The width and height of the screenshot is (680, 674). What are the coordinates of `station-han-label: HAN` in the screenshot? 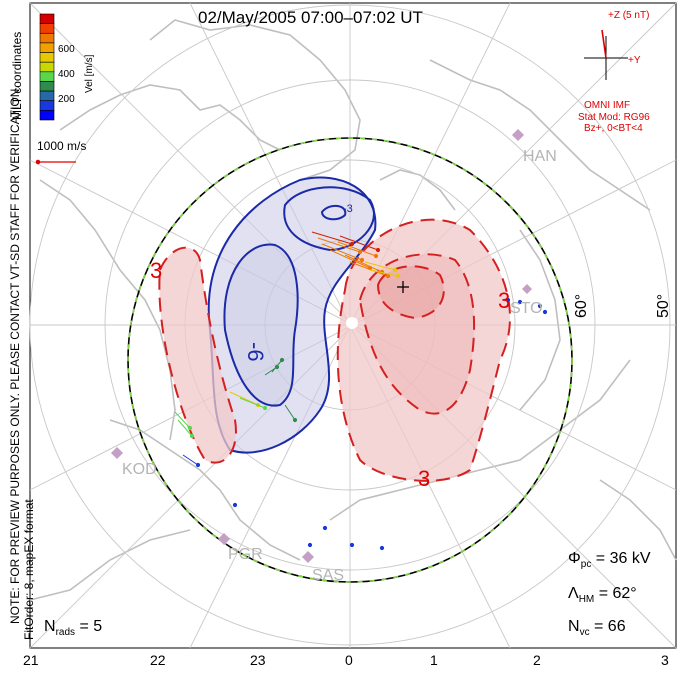 It's located at (540, 156).